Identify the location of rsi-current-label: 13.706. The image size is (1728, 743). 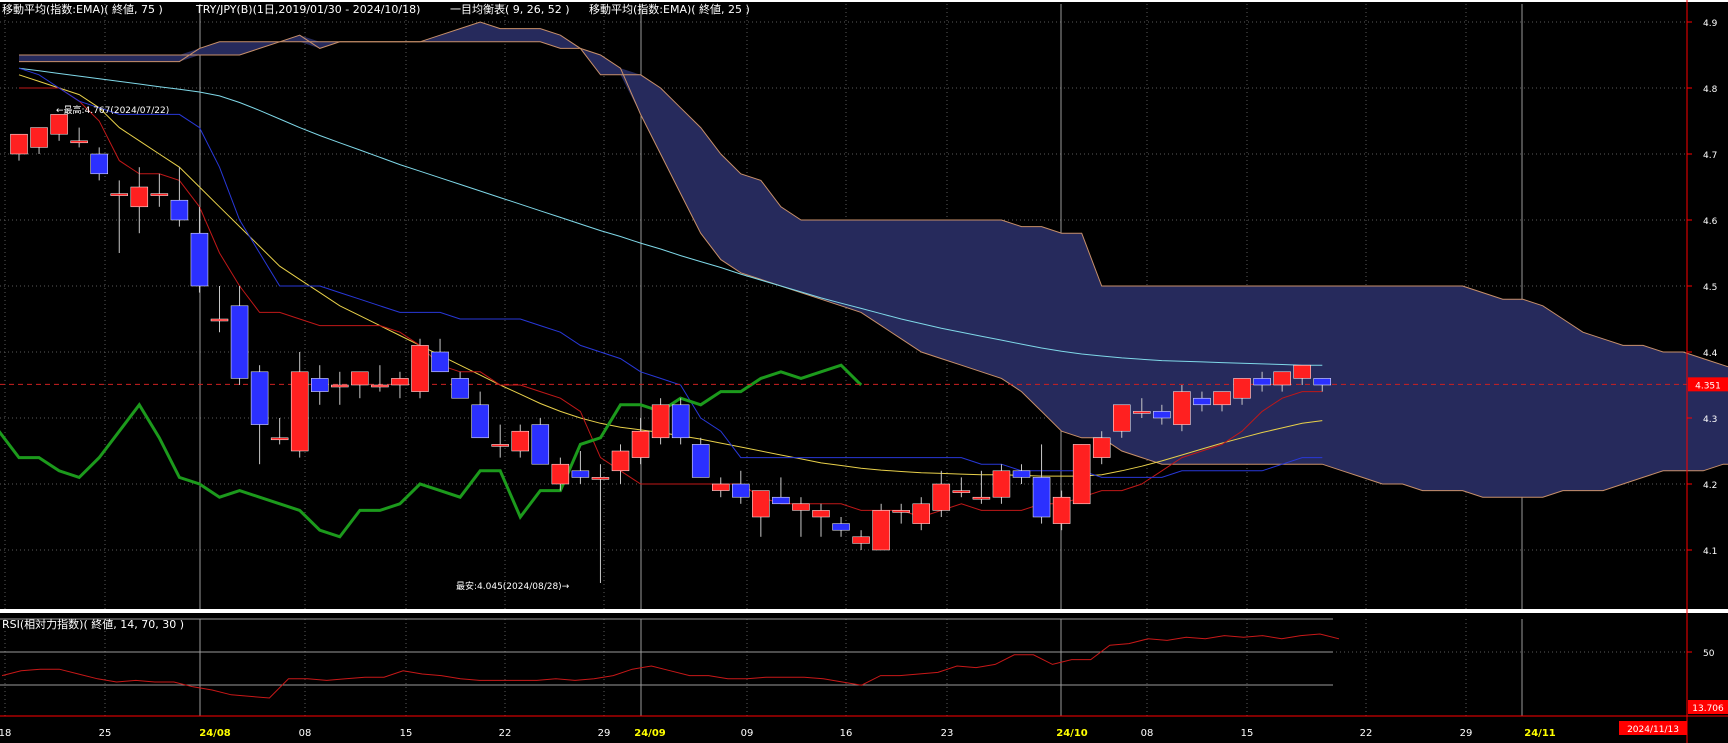
(1708, 709).